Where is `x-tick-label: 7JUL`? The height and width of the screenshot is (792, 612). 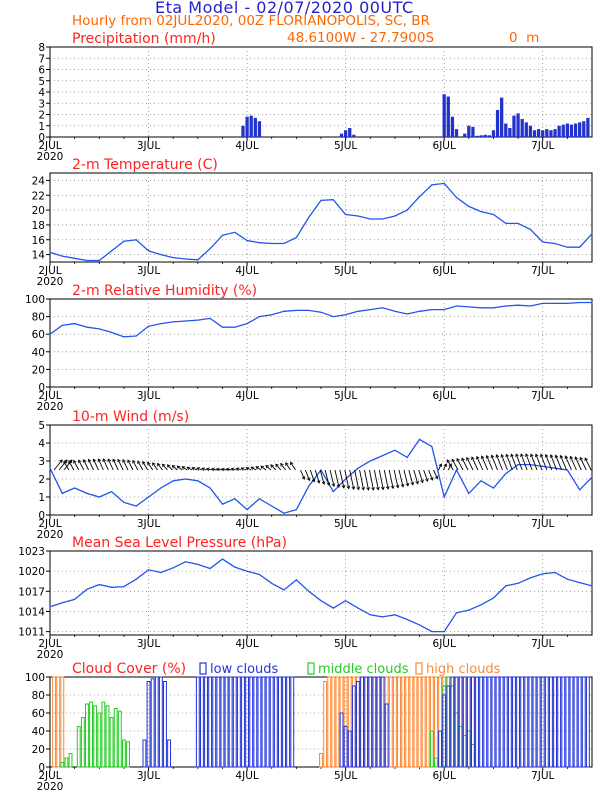
x-tick-label: 7JUL is located at coordinates (542, 396).